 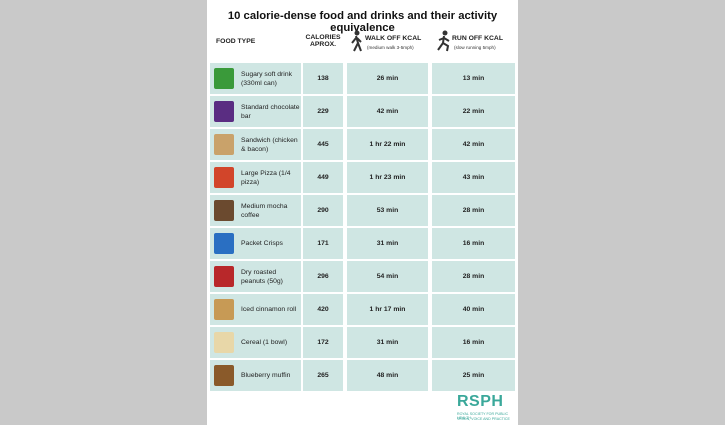 I want to click on cell-text: 265, so click(x=323, y=375).